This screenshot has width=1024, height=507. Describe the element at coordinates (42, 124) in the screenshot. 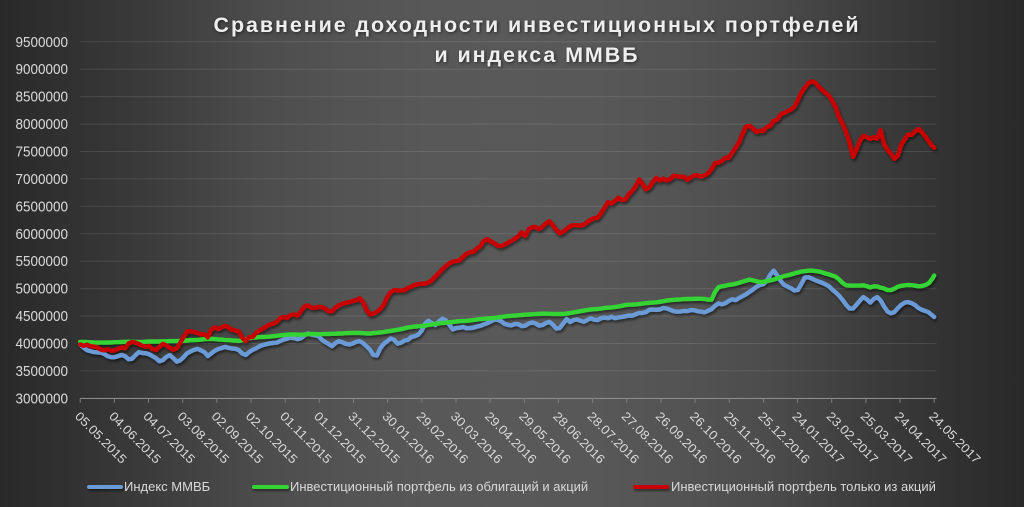

I see `svg-text: 8000000` at that location.